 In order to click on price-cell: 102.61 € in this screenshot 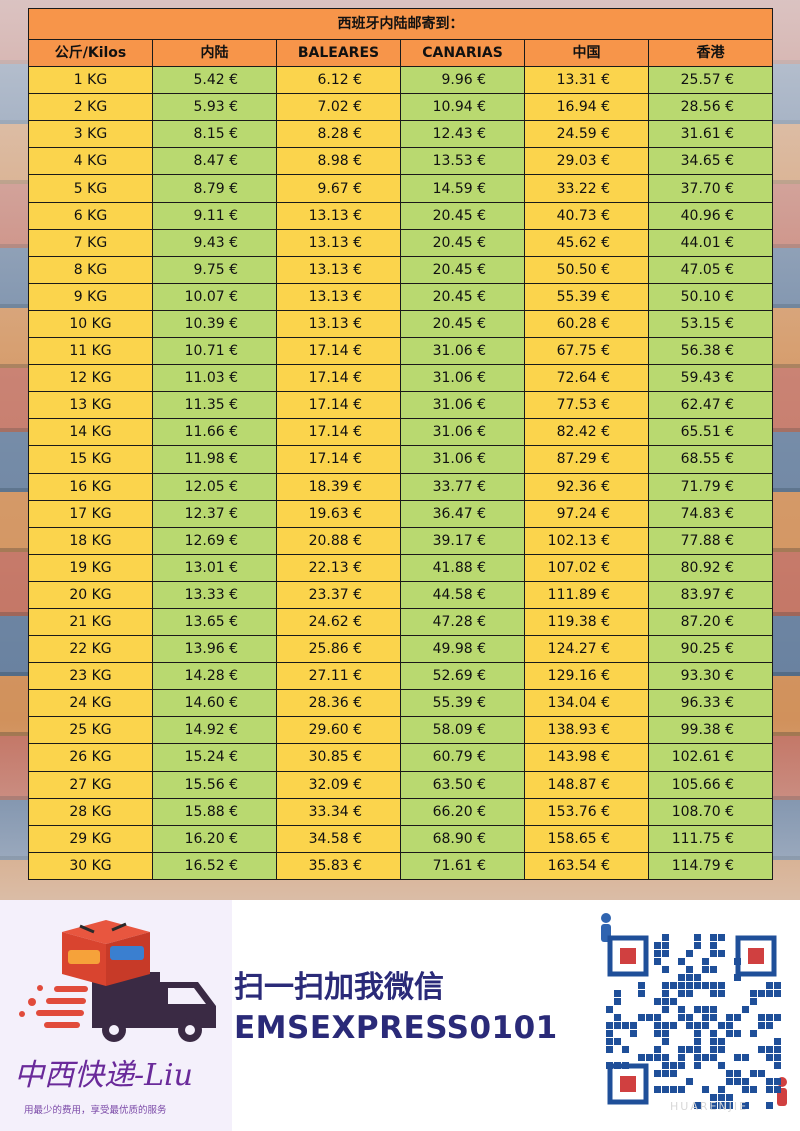, I will do `click(710, 757)`.